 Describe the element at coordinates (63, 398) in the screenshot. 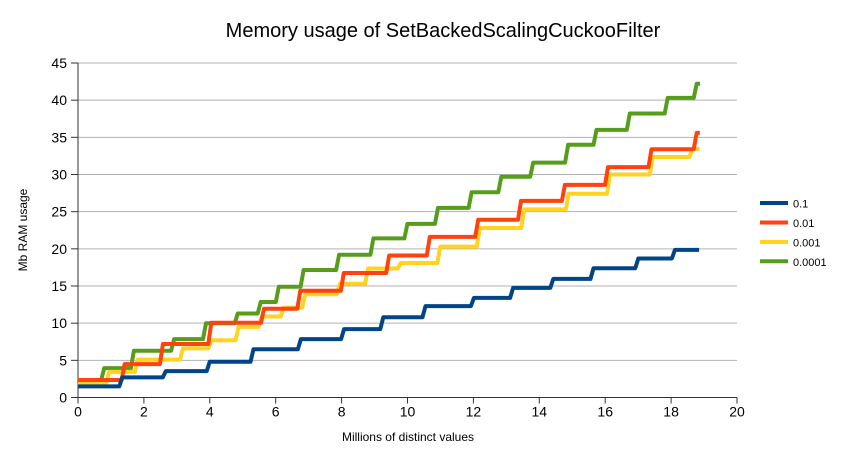

I see `y-tick-label: 0` at that location.